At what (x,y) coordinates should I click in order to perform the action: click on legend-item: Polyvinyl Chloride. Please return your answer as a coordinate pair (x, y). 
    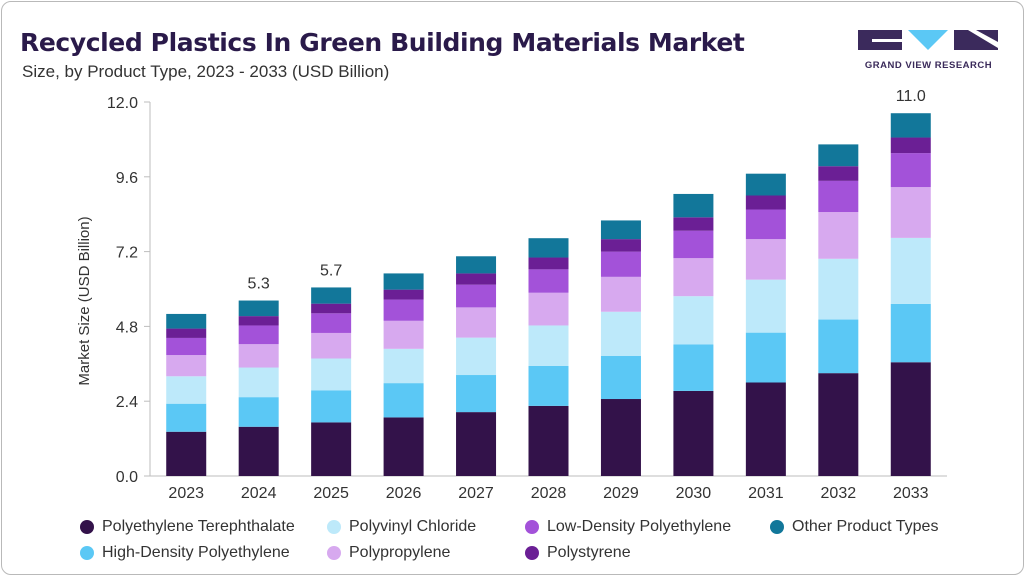
    Looking at the image, I should click on (426, 527).